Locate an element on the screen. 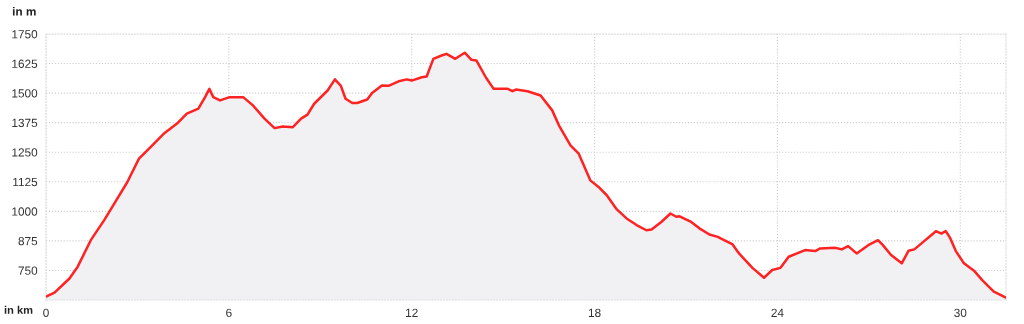  x-tick-label: 12 is located at coordinates (412, 312).